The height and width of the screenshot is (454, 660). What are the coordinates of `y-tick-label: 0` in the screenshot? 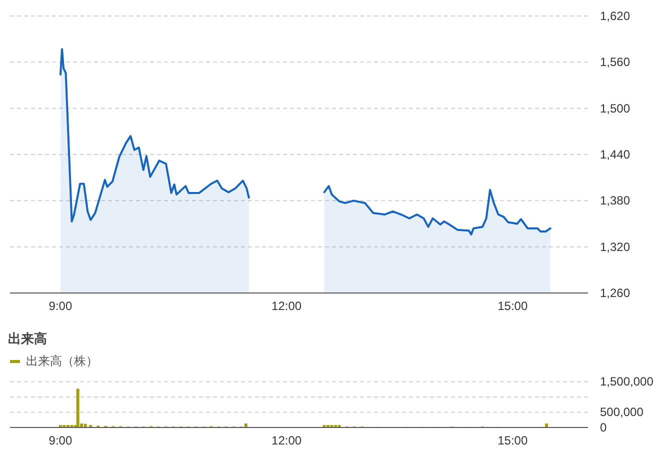 It's located at (603, 427).